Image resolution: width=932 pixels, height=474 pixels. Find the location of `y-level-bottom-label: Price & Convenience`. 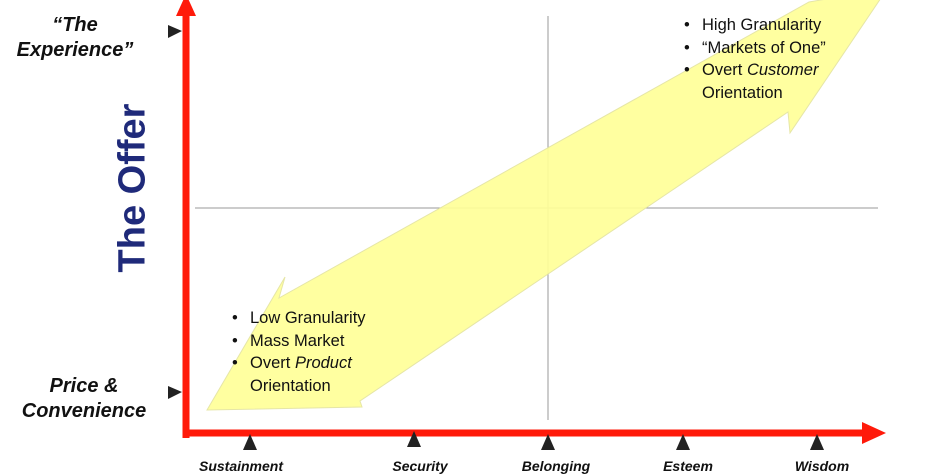

y-level-bottom-label: Price & Convenience is located at coordinates (86, 399).